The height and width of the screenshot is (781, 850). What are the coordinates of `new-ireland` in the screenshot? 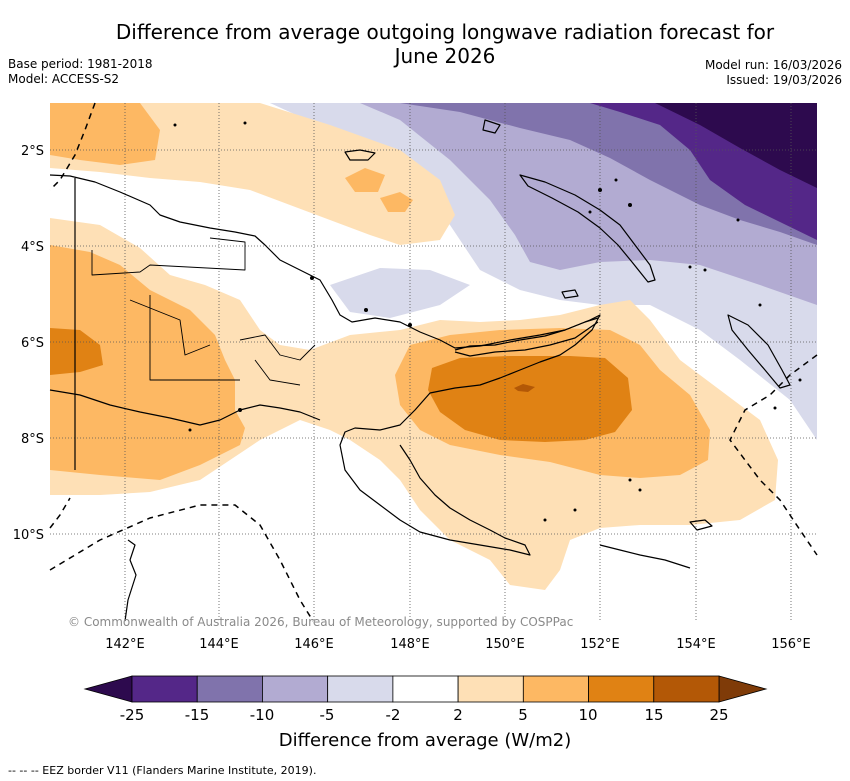 It's located at (587, 228).